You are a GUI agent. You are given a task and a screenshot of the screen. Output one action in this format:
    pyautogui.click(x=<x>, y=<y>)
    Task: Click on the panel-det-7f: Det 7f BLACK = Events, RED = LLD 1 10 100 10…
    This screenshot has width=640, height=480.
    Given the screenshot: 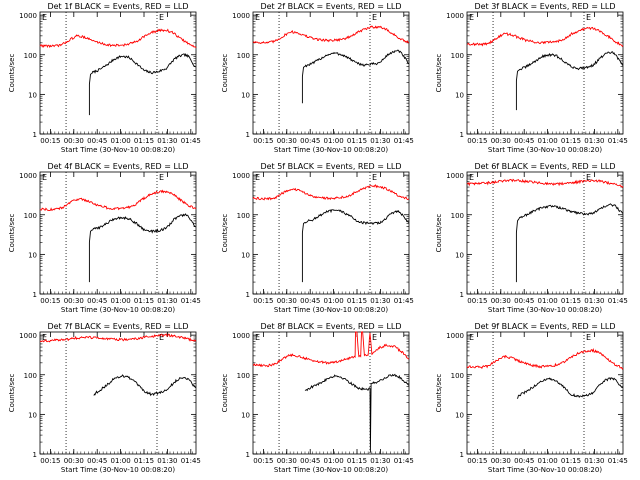 What is the action you would take?
    pyautogui.click(x=104, y=398)
    